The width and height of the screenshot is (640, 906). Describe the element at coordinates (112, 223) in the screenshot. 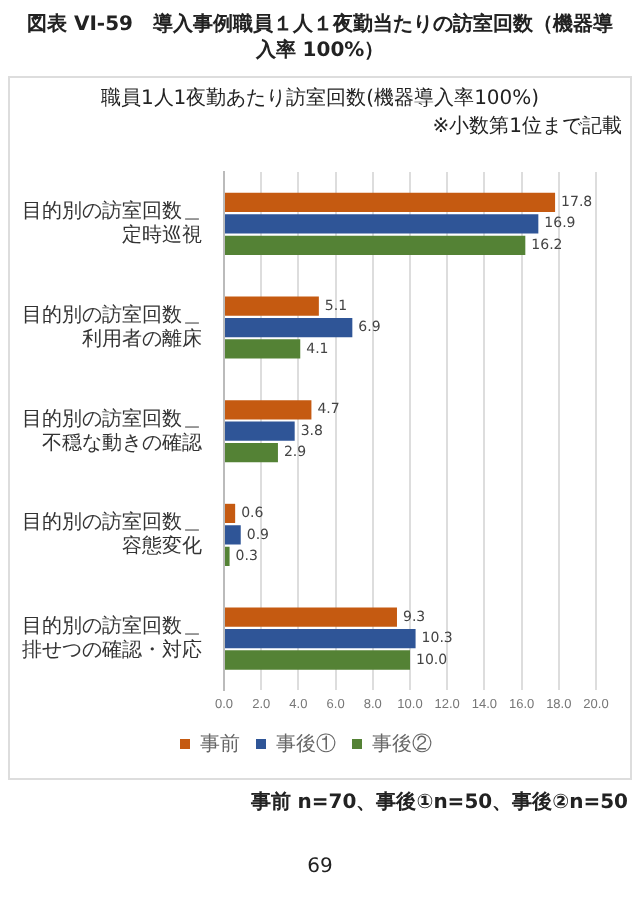

I see `y-tick-label: 目的別の訪室回数＿定時巡視` at that location.